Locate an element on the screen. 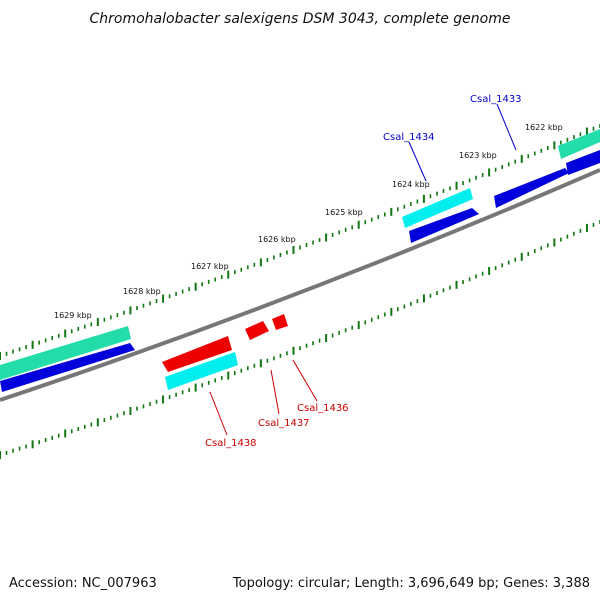 This screenshot has width=600, height=600. kbp-label: 1625 kbp is located at coordinates (344, 212).